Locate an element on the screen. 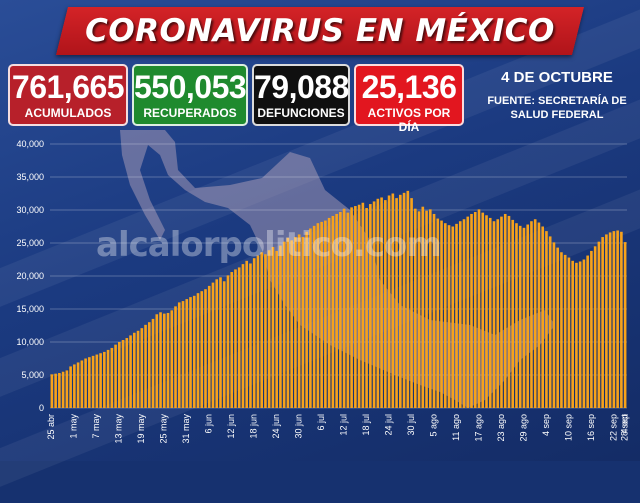 The width and height of the screenshot is (640, 503). stat-recovered: 550,053 RECUPERADOS is located at coordinates (190, 95).